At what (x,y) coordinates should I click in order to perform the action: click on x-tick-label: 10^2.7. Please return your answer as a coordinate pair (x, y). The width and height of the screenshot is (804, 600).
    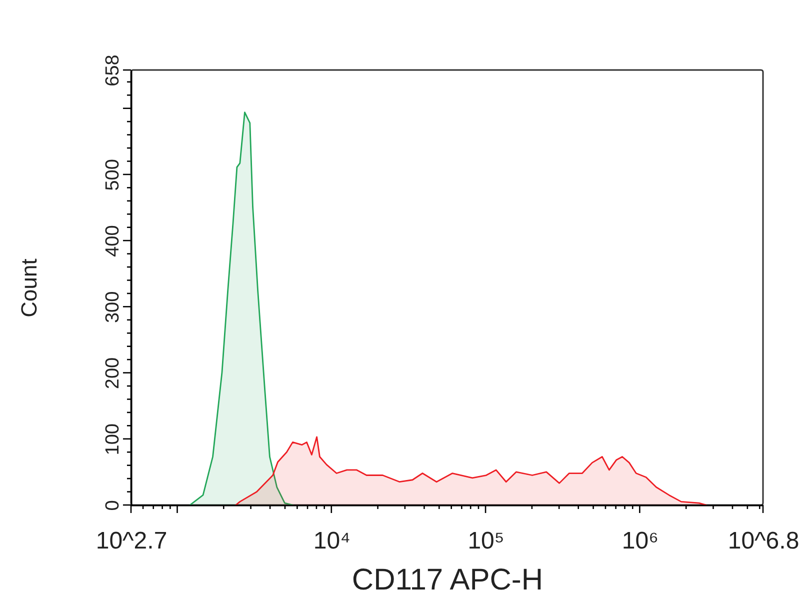
    Looking at the image, I should click on (132, 541).